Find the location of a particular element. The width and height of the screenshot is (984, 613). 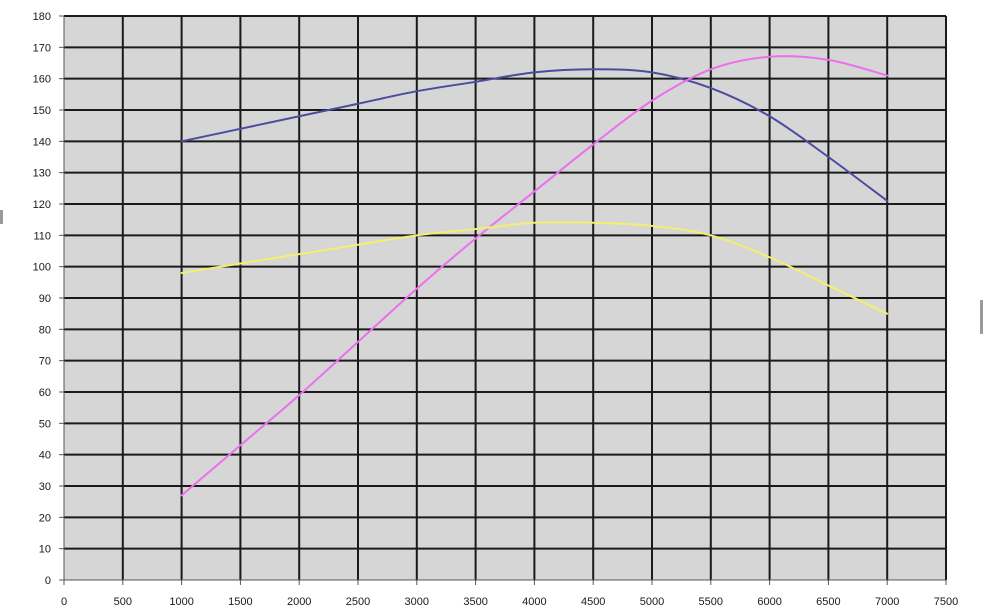

x-tick-label: 6000 is located at coordinates (769, 602).